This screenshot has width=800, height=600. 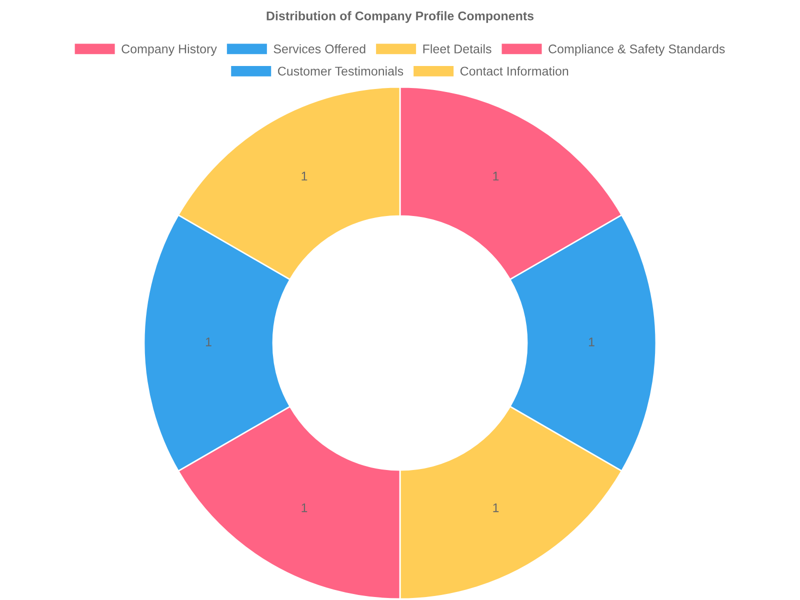 What do you see at coordinates (320, 49) in the screenshot?
I see `legend-label: Services Offered` at bounding box center [320, 49].